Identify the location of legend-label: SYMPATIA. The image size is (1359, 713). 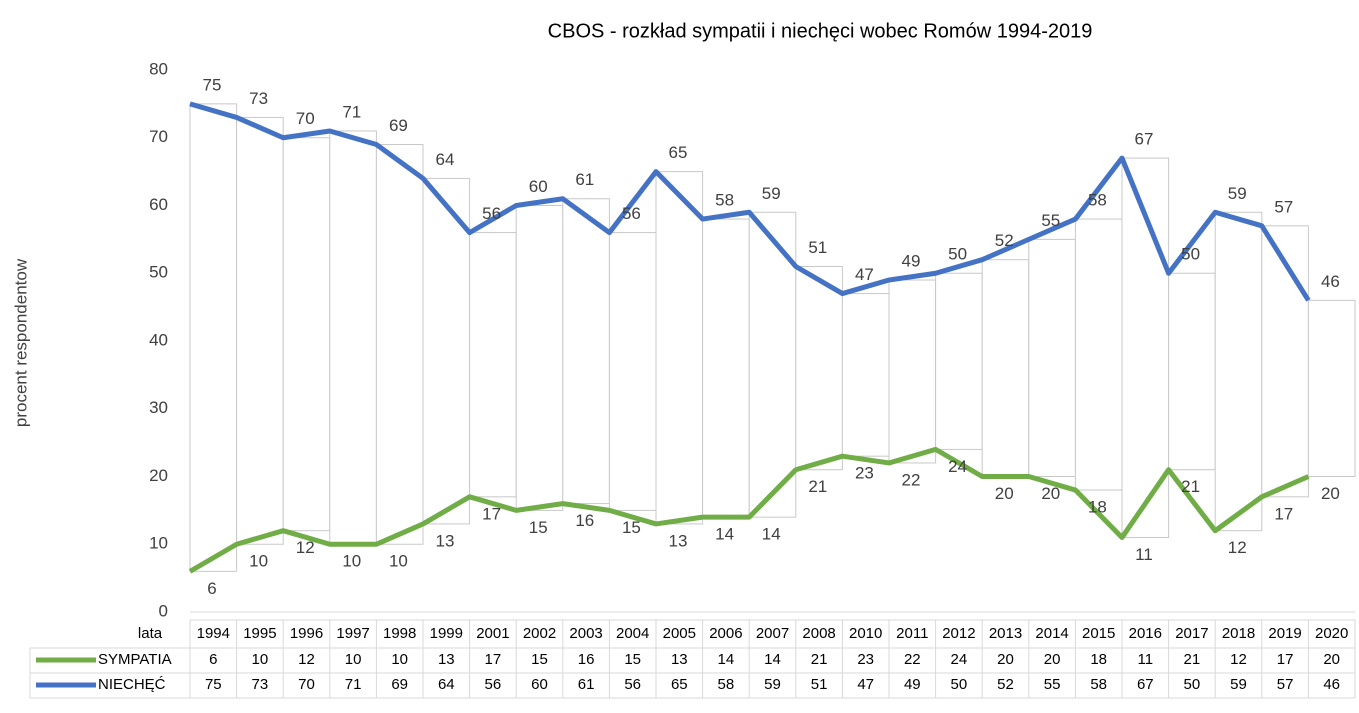
(135, 659).